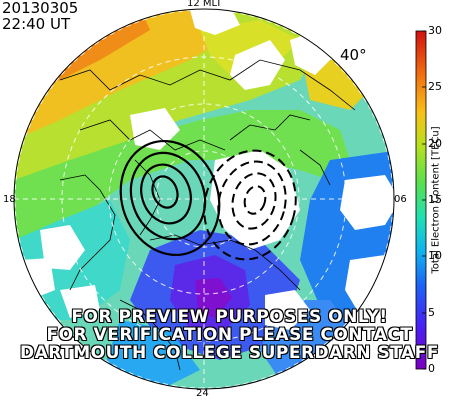 This screenshot has width=459, height=400. I want to click on watermark-line-2: FOR VERIFICATION PLEASE CONTACT, so click(229, 335).